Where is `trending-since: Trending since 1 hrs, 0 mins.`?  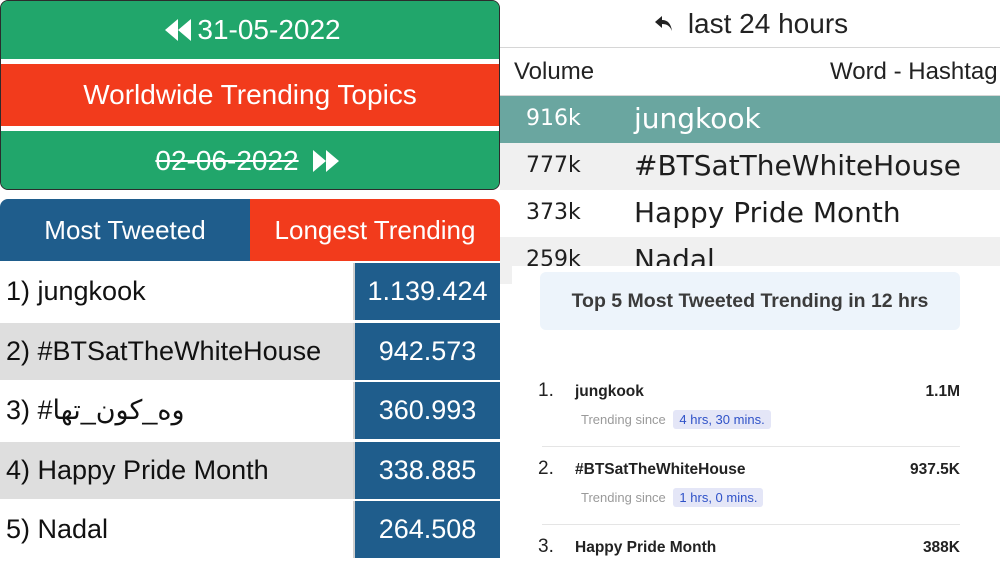 trending-since: Trending since 1 hrs, 0 mins. is located at coordinates (672, 497).